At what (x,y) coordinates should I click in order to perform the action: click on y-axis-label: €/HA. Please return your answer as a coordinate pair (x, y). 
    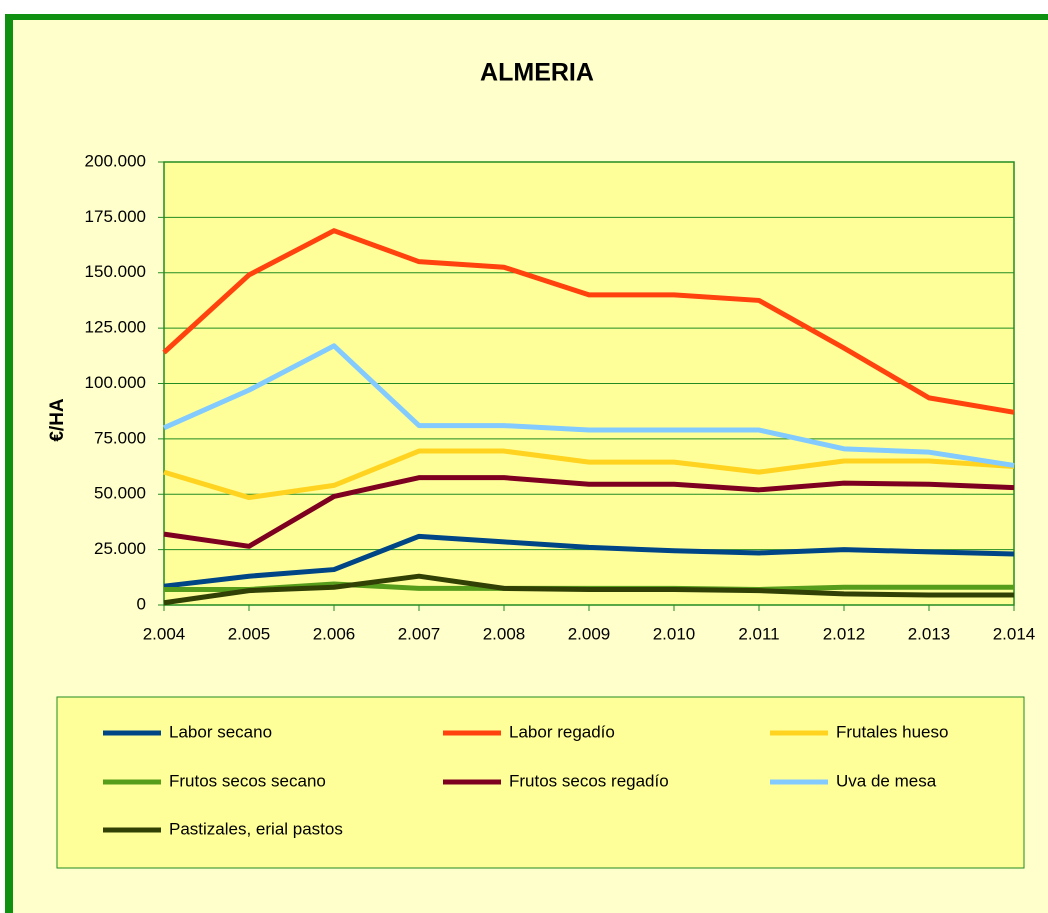
    Looking at the image, I should click on (57, 420).